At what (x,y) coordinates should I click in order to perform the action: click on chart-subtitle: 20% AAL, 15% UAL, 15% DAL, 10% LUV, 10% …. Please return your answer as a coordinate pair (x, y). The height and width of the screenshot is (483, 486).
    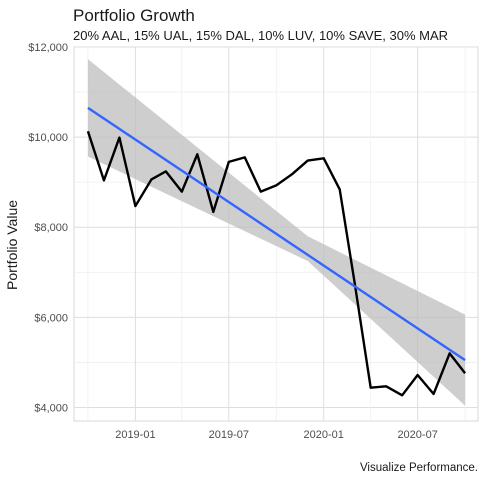
    Looking at the image, I should click on (261, 35).